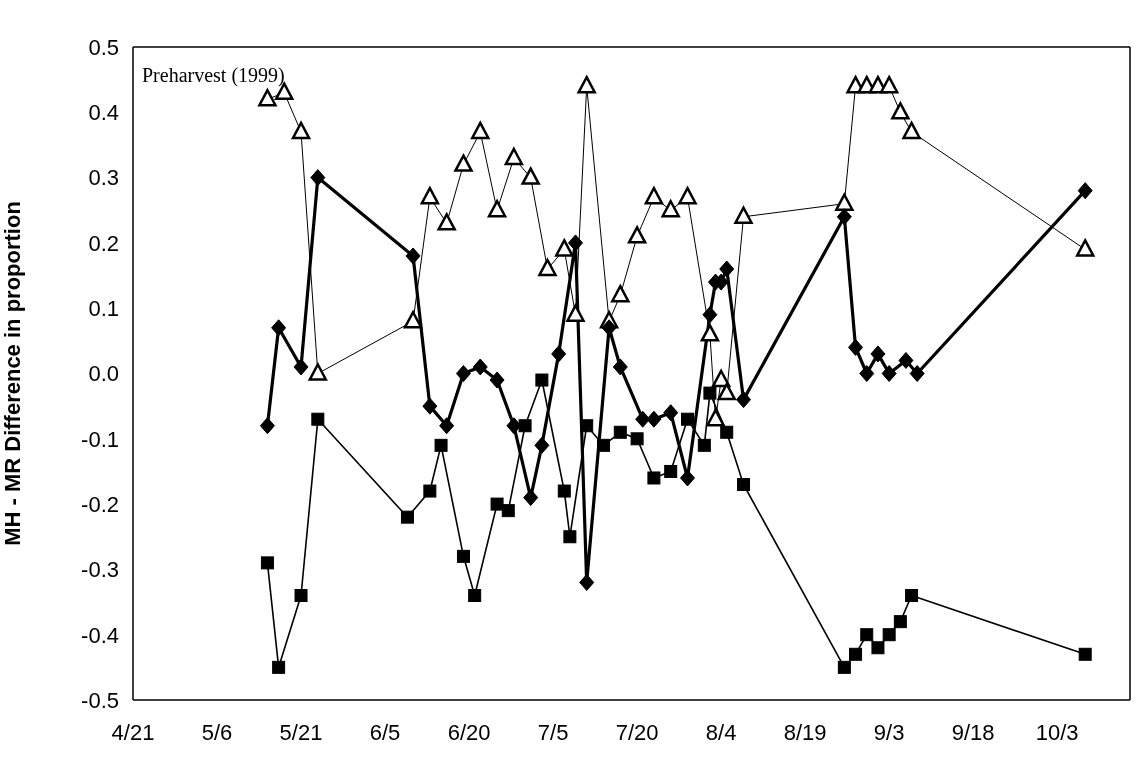 The height and width of the screenshot is (763, 1138). What do you see at coordinates (103, 47) in the screenshot?
I see `y-tick-label: 0.5` at bounding box center [103, 47].